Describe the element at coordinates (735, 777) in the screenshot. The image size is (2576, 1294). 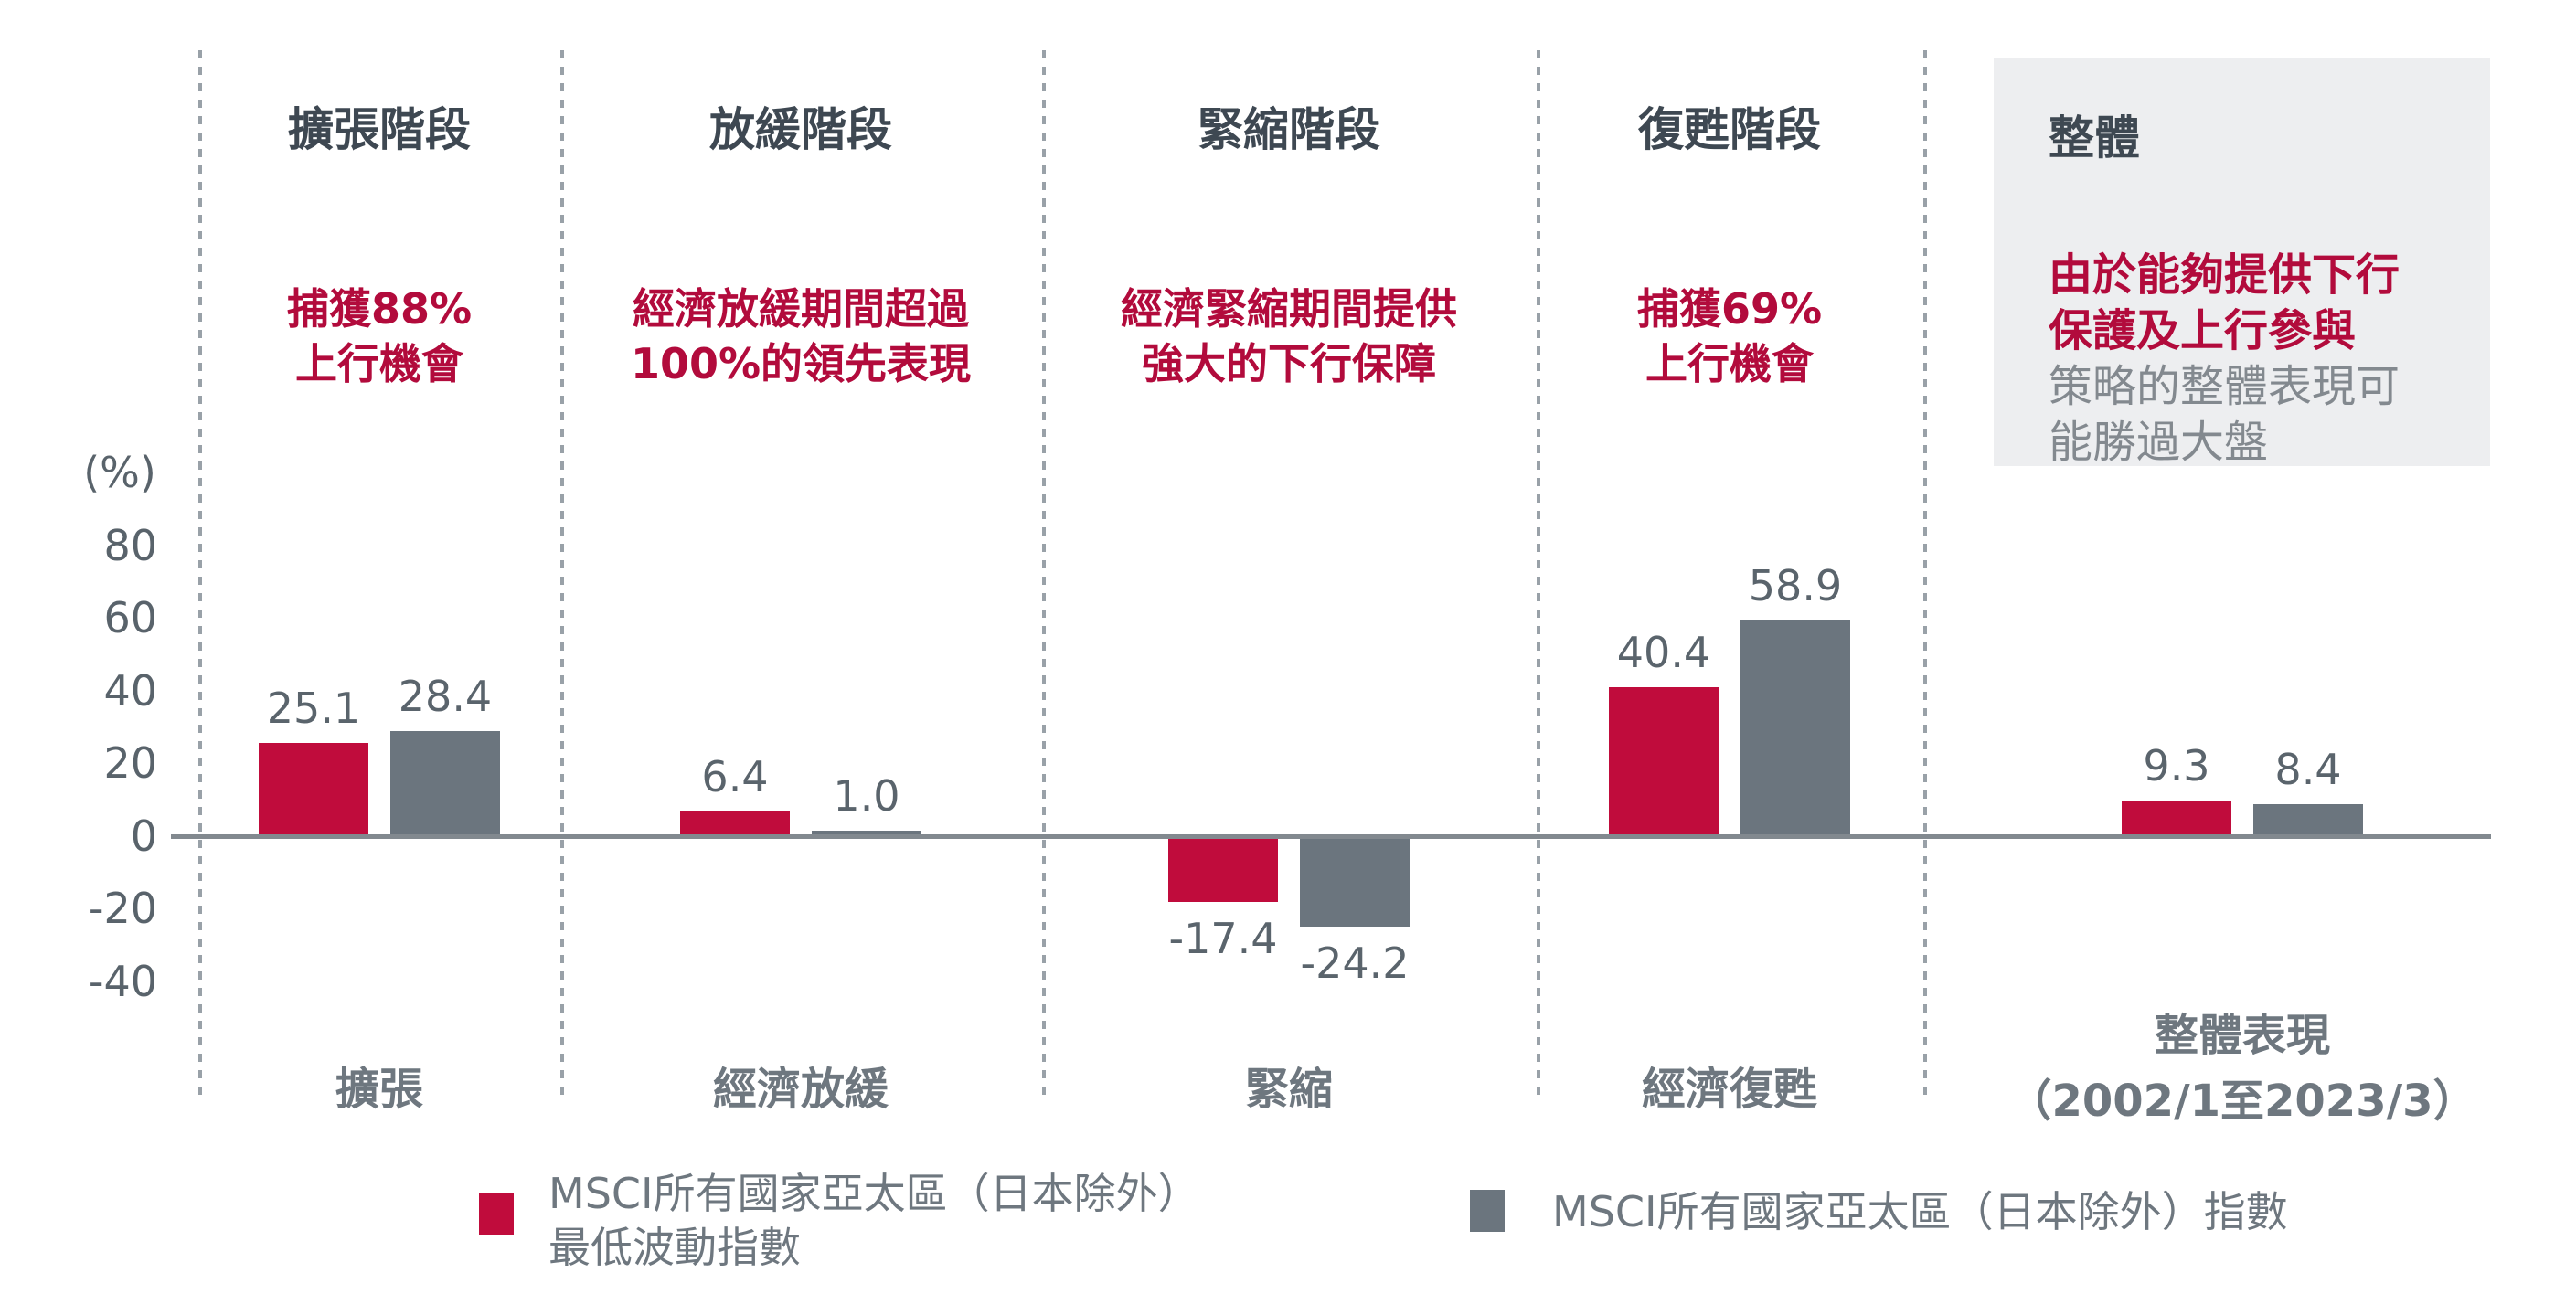
I see `bar-value-label: 6.4` at that location.